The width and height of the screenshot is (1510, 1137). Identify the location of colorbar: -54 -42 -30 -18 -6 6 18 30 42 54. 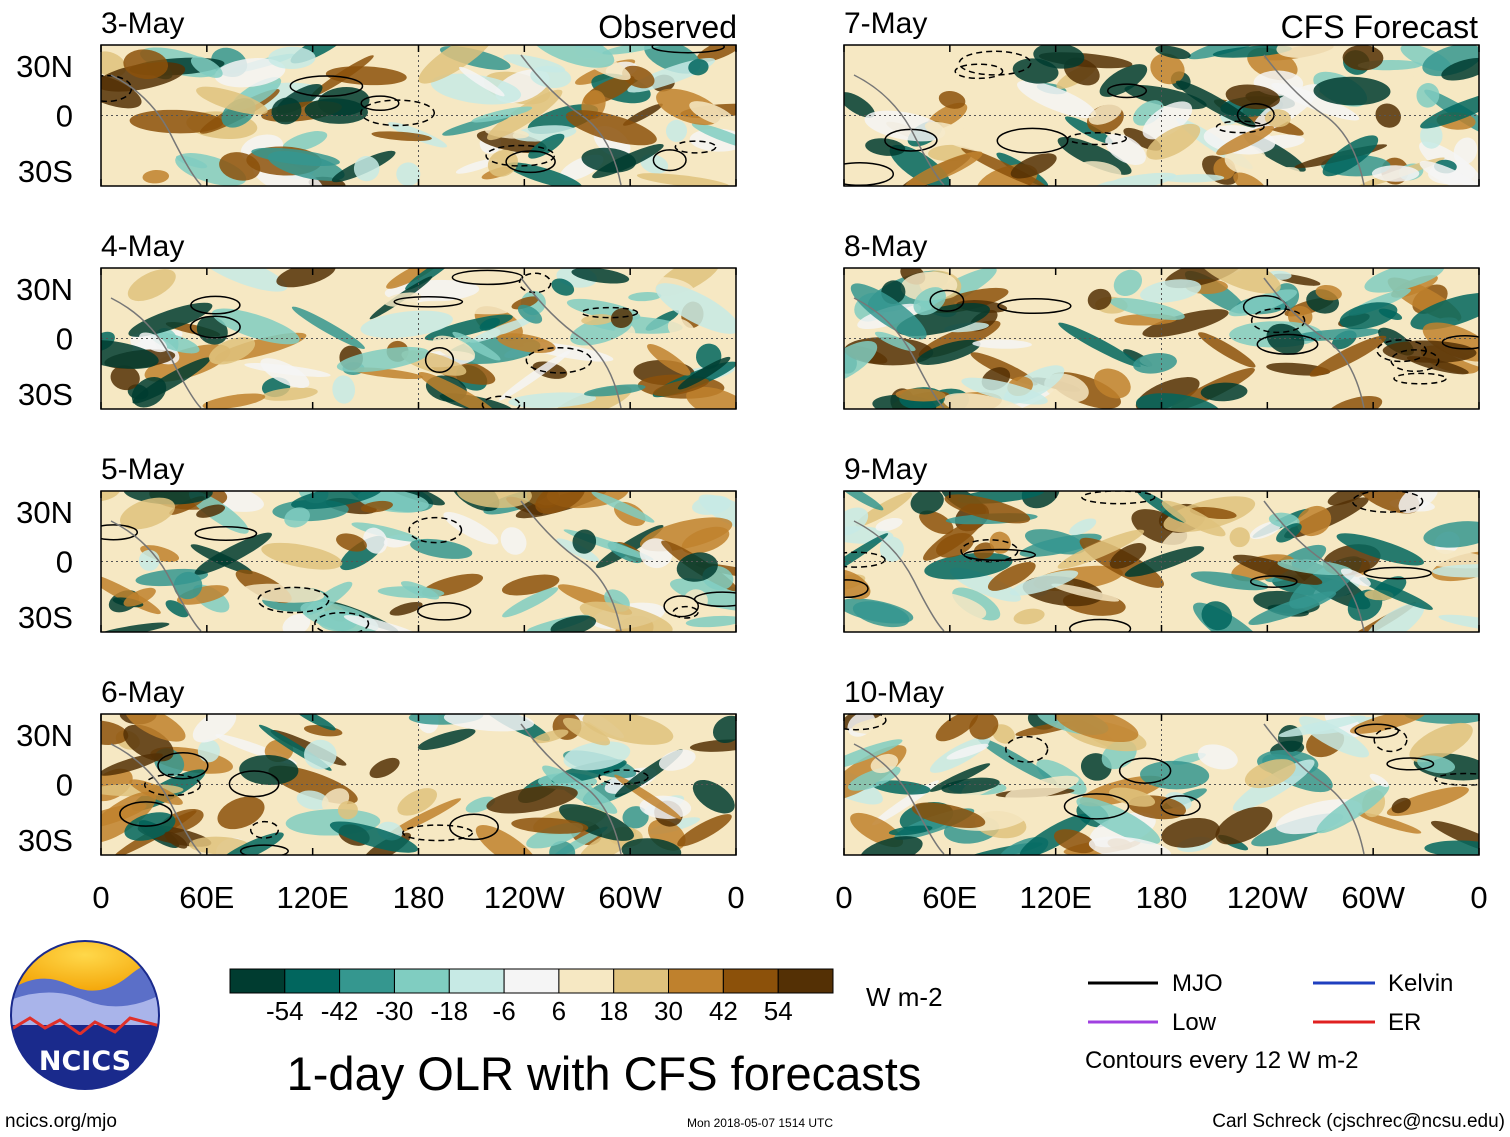
(531, 997).